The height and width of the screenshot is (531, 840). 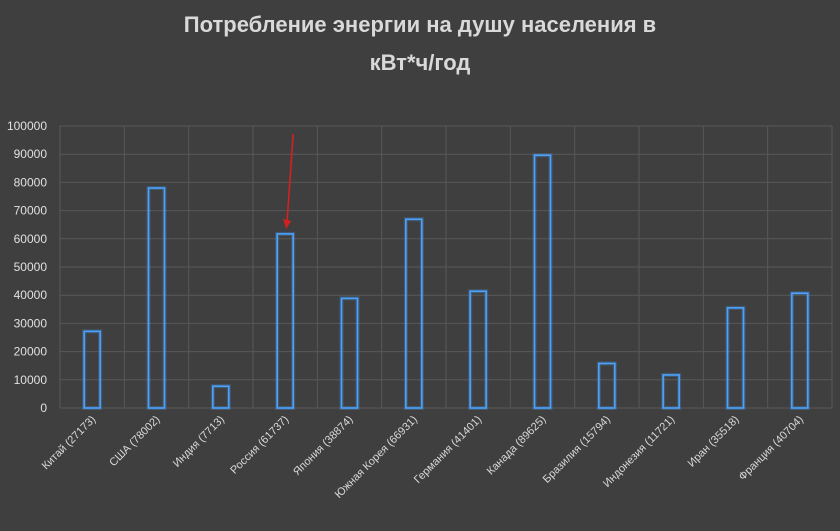 What do you see at coordinates (31, 352) in the screenshot?
I see `y-tick-label: 20000` at bounding box center [31, 352].